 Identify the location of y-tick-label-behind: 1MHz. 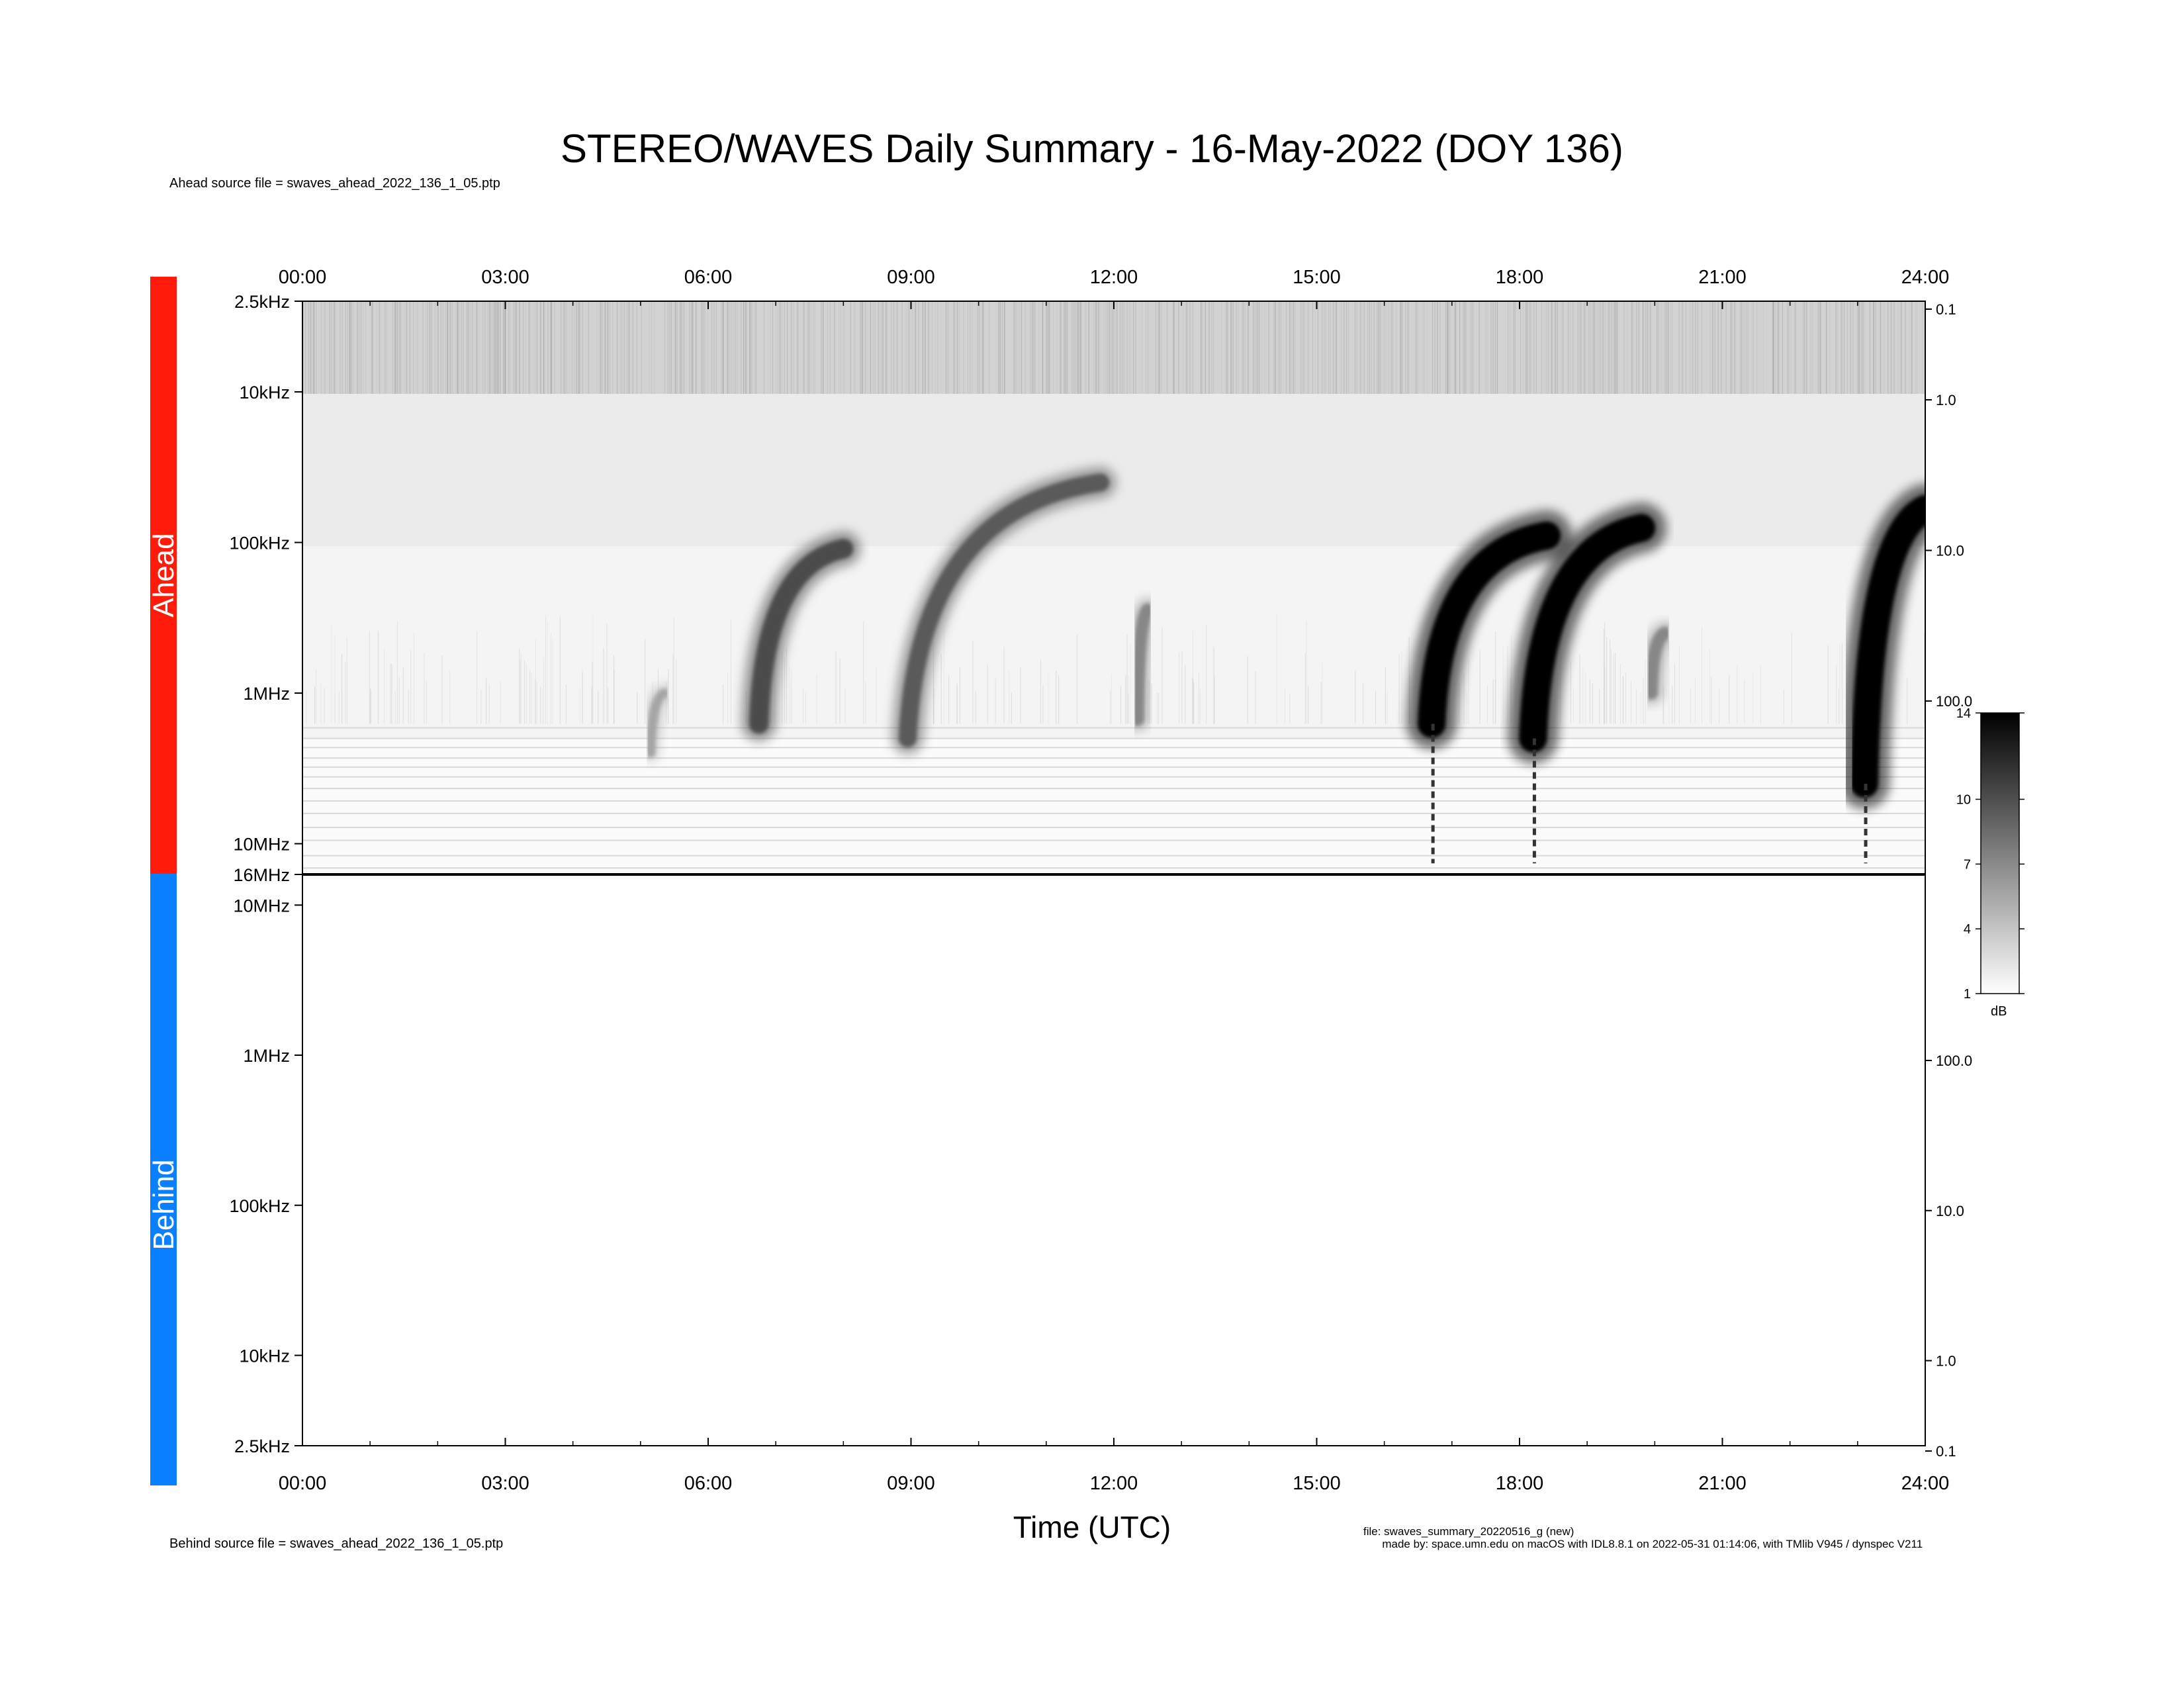
(266, 1056).